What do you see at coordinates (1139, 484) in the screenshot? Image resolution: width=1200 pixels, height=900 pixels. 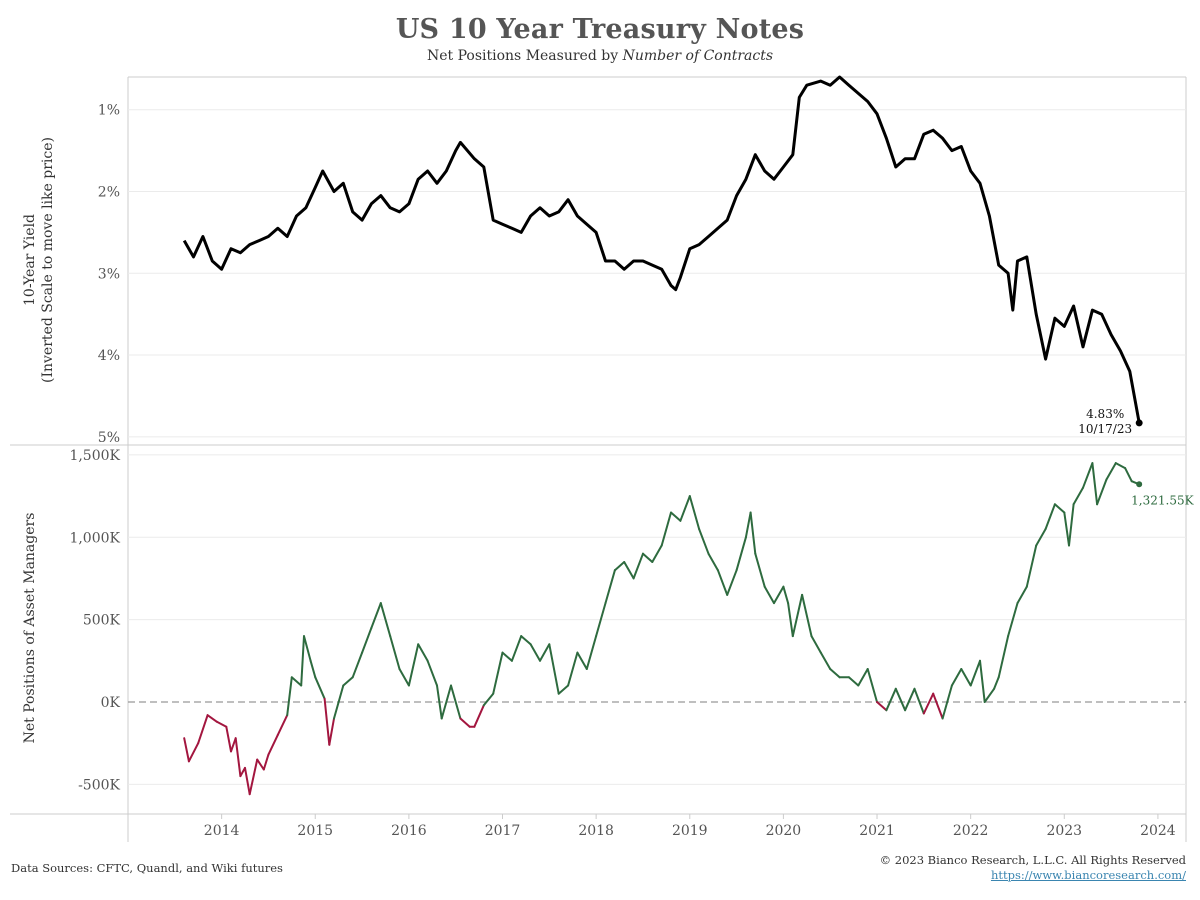 I see `positions-end-marker` at bounding box center [1139, 484].